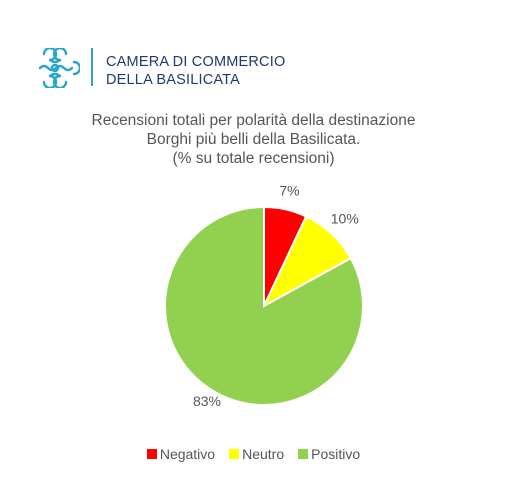 The image size is (507, 490). I want to click on legend-label-negativo: Negativo, so click(187, 454).